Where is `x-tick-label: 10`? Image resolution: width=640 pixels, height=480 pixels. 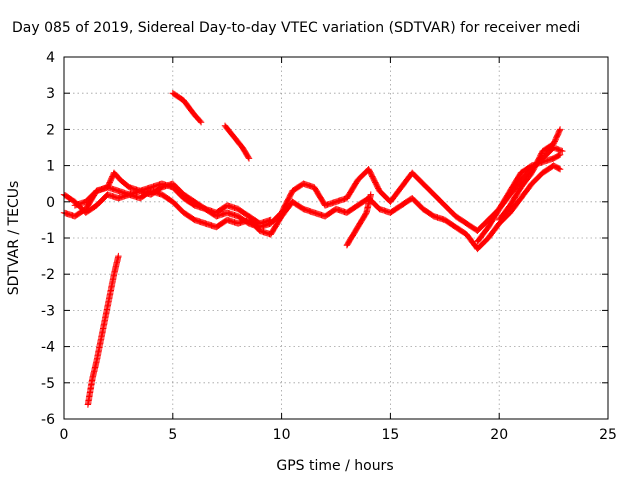
x-tick-label: 10 is located at coordinates (282, 435).